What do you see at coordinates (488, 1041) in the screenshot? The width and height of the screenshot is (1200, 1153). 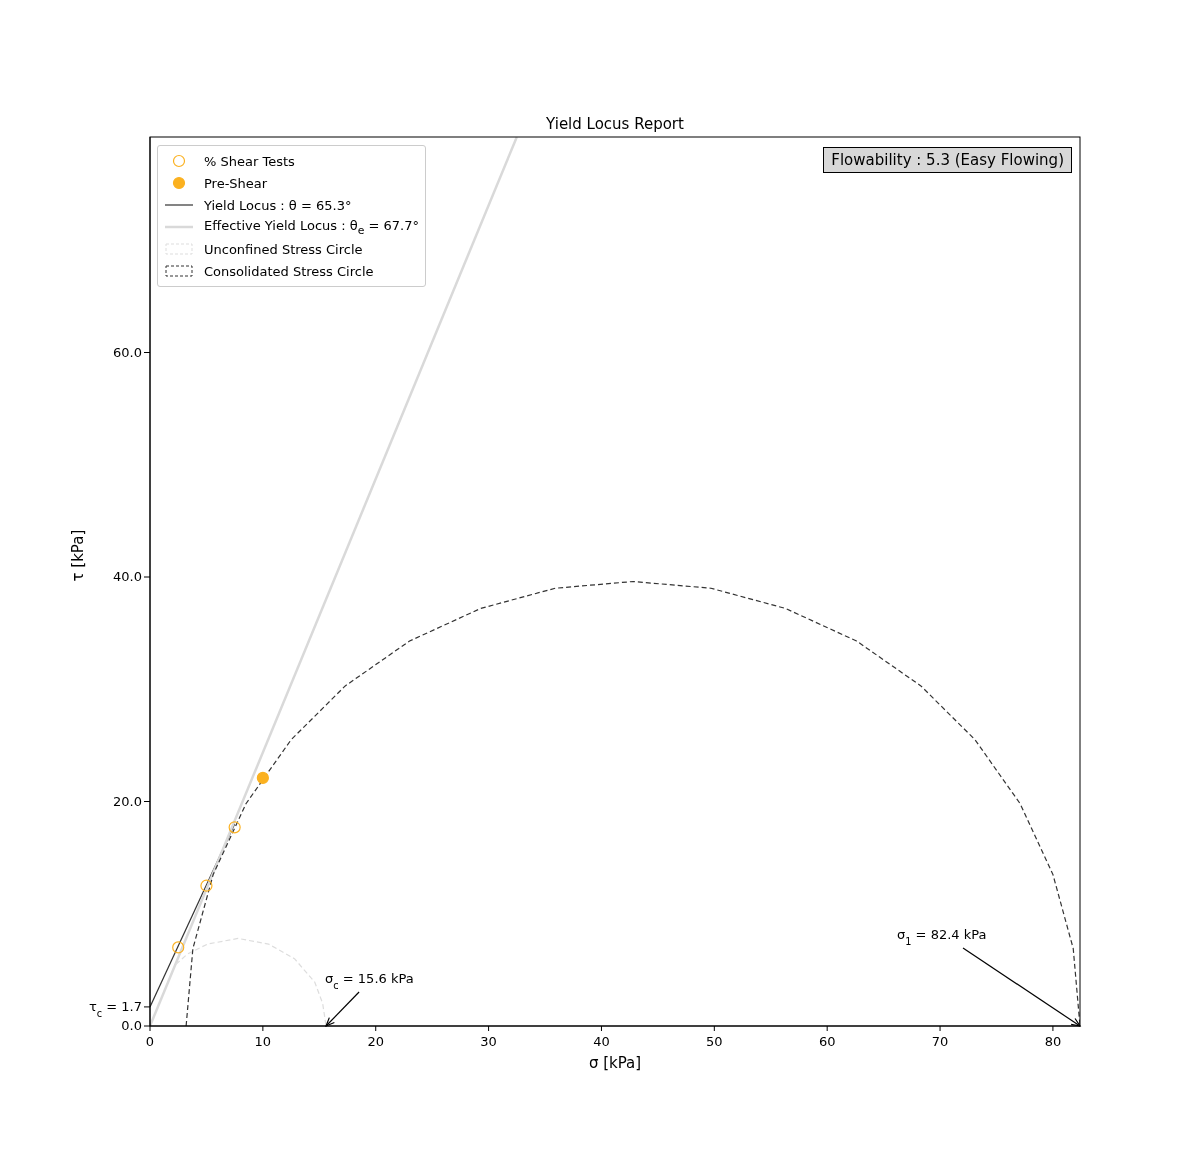 I see `x-tick-label: 30` at bounding box center [488, 1041].